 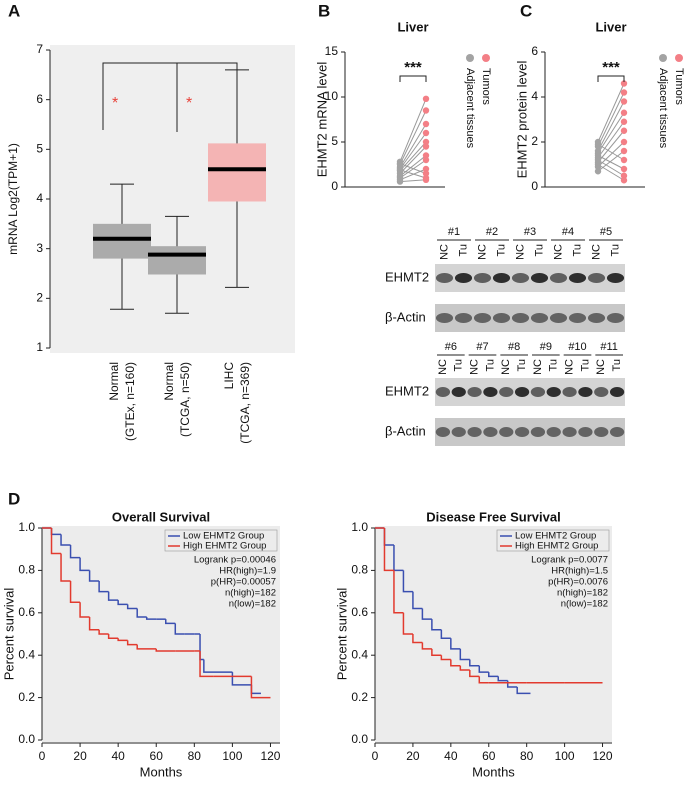 What do you see at coordinates (161, 634) in the screenshot?
I see `plot-background` at bounding box center [161, 634].